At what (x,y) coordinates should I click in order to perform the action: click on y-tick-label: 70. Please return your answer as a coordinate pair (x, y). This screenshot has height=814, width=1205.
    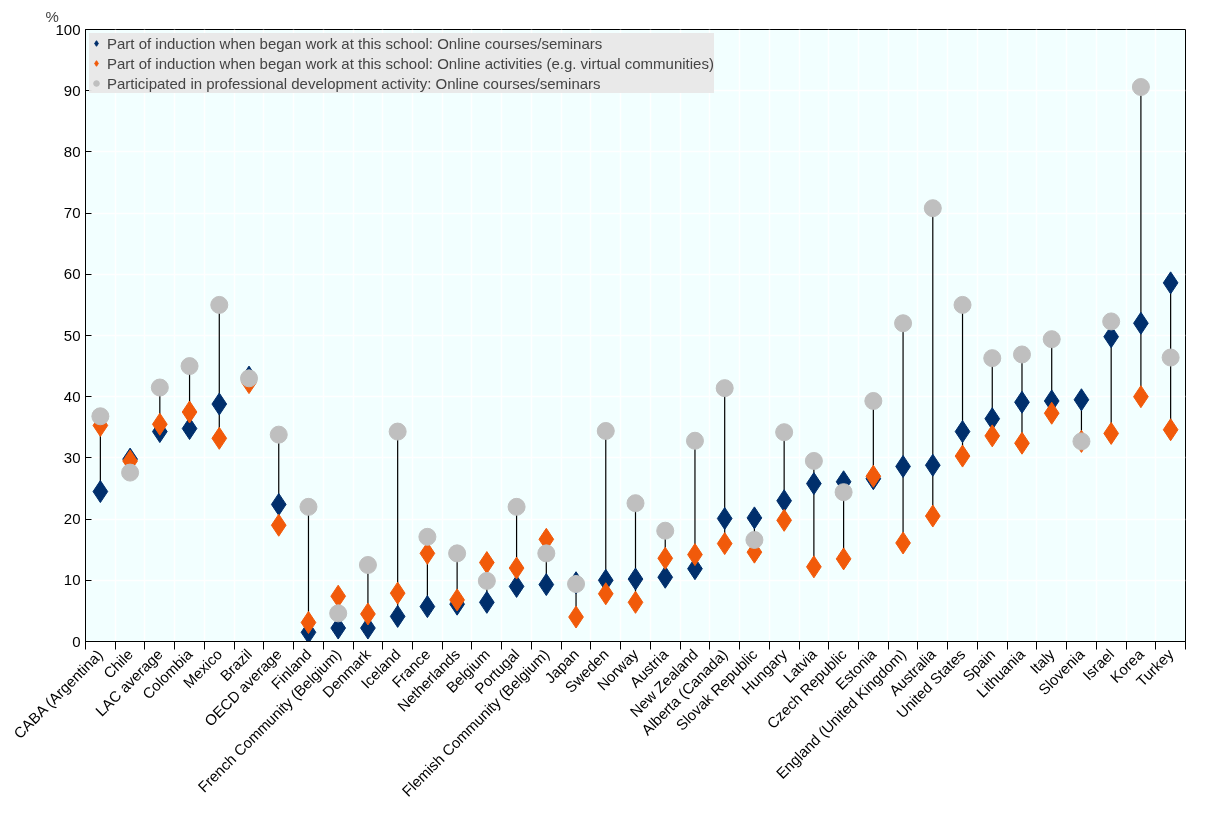
    Looking at the image, I should click on (72, 213).